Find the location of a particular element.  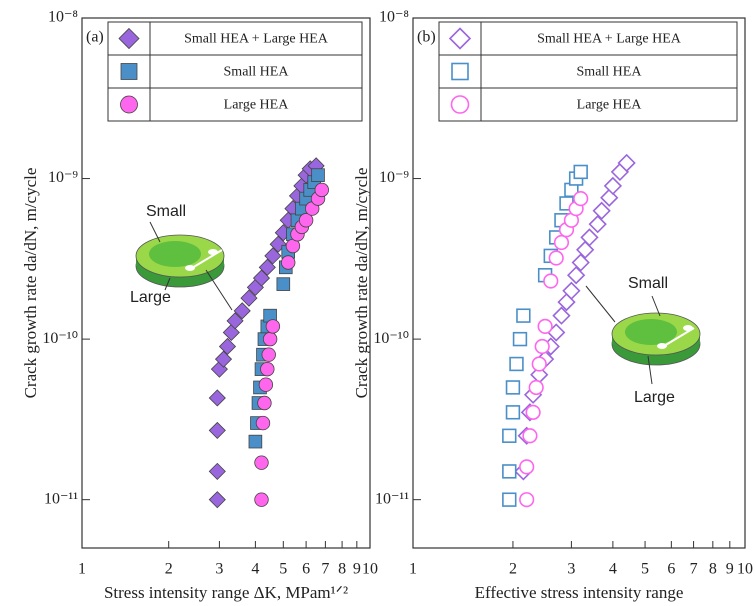

x-tick-label: 2 is located at coordinates (169, 569).